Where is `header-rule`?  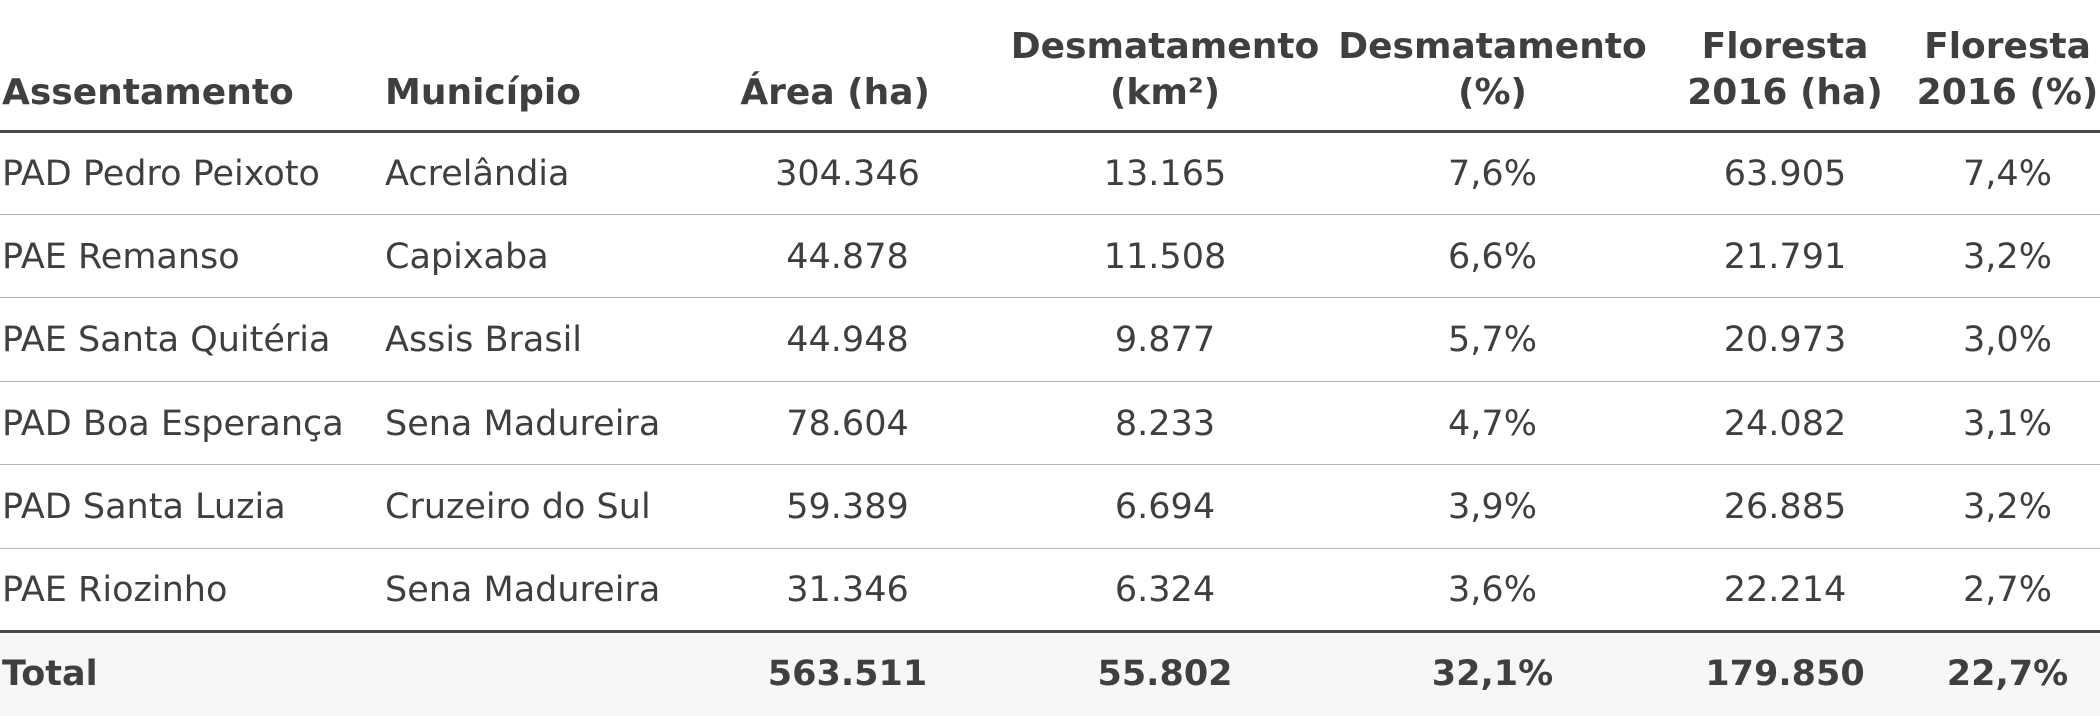
header-rule is located at coordinates (1050, 131).